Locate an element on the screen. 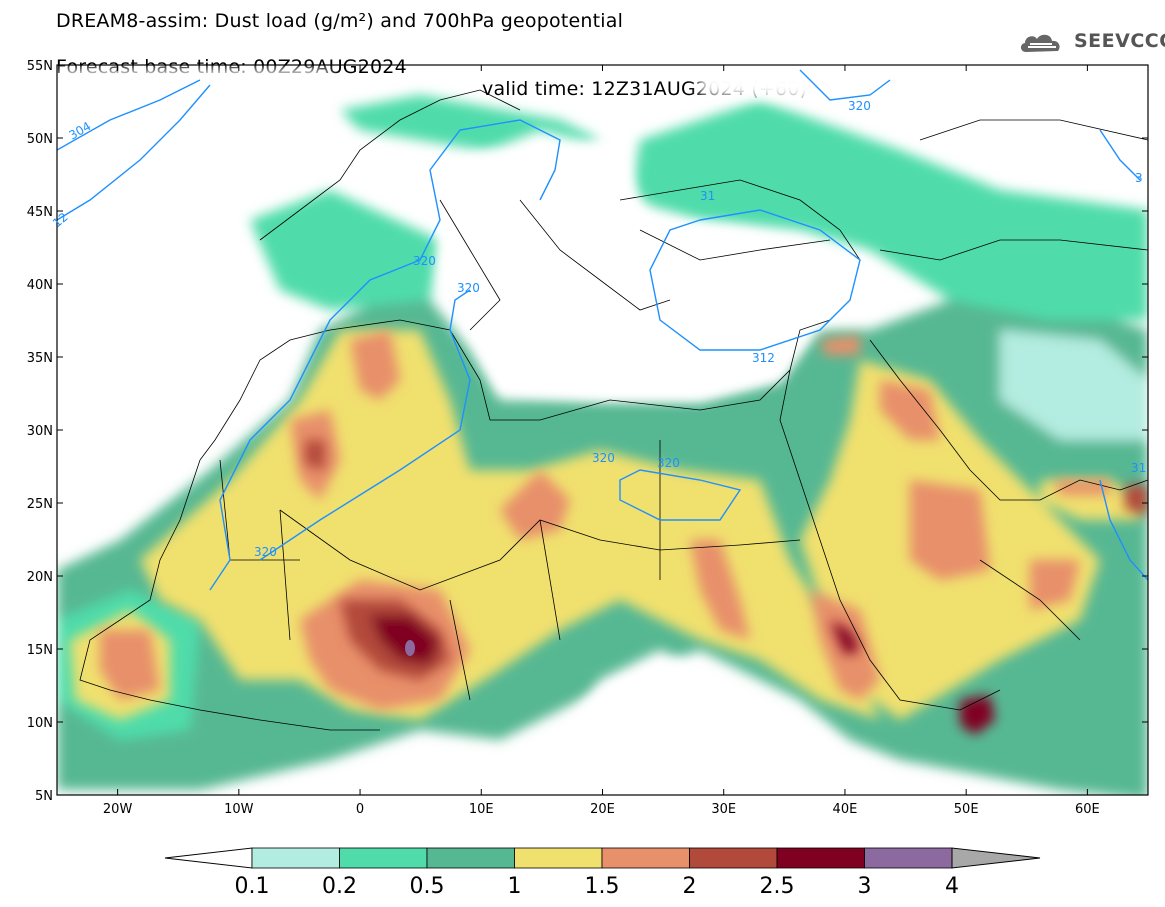 This screenshot has width=1165, height=907. lat-tick-label: 5N is located at coordinates (44, 796).